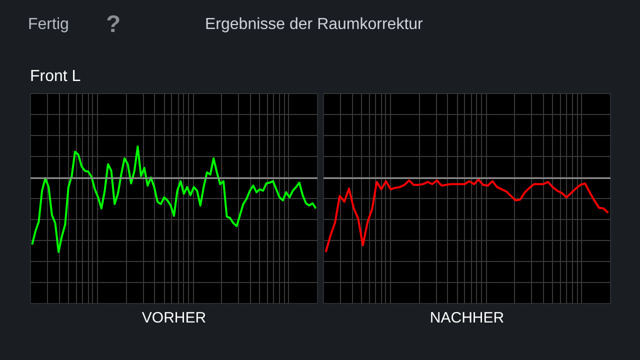 The image size is (640, 360). Describe the element at coordinates (48, 25) in the screenshot. I see `text: Fertig` at that location.